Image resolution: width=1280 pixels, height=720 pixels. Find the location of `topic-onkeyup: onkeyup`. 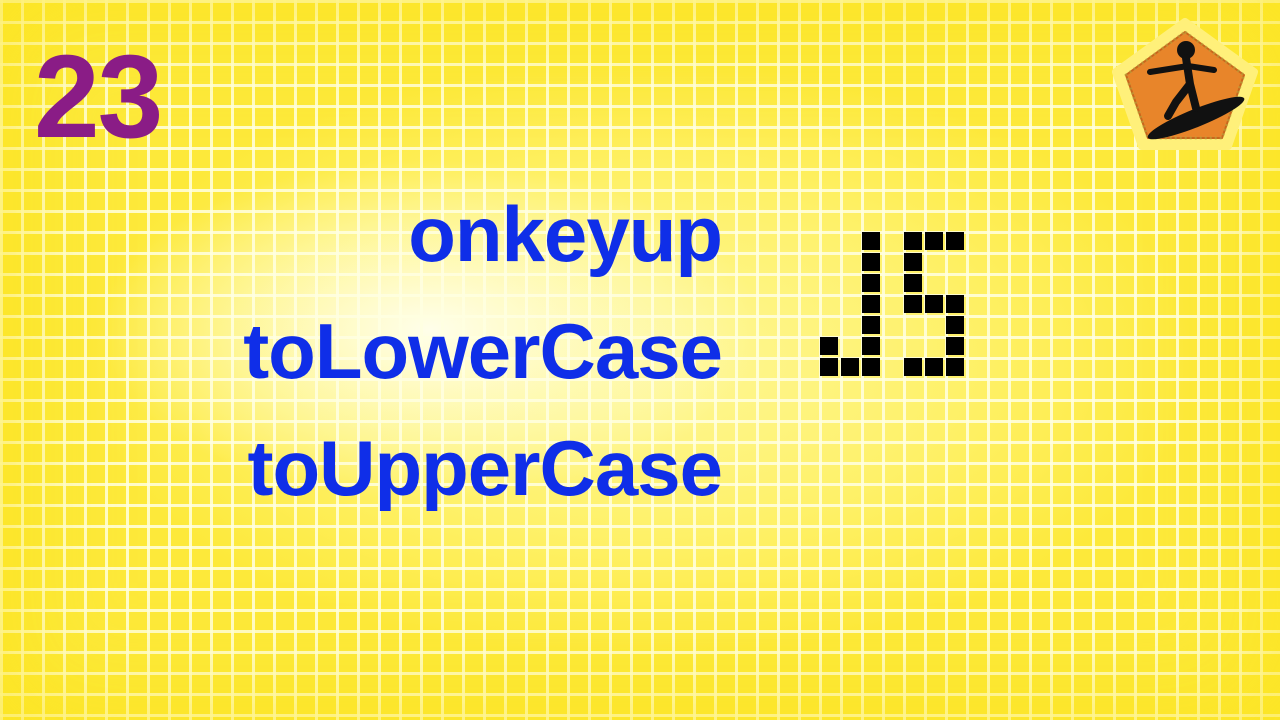

topic-onkeyup: onkeyup is located at coordinates (565, 234).